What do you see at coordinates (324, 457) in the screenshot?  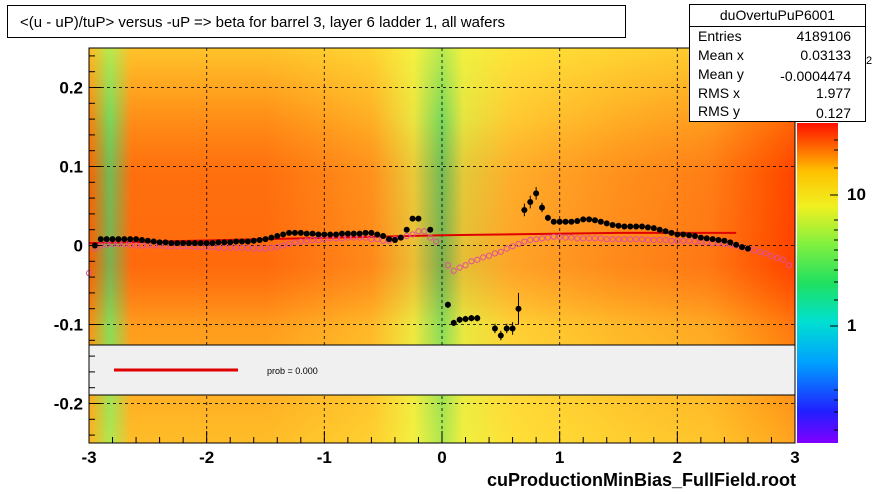 I see `x-tick-label: -1` at bounding box center [324, 457].